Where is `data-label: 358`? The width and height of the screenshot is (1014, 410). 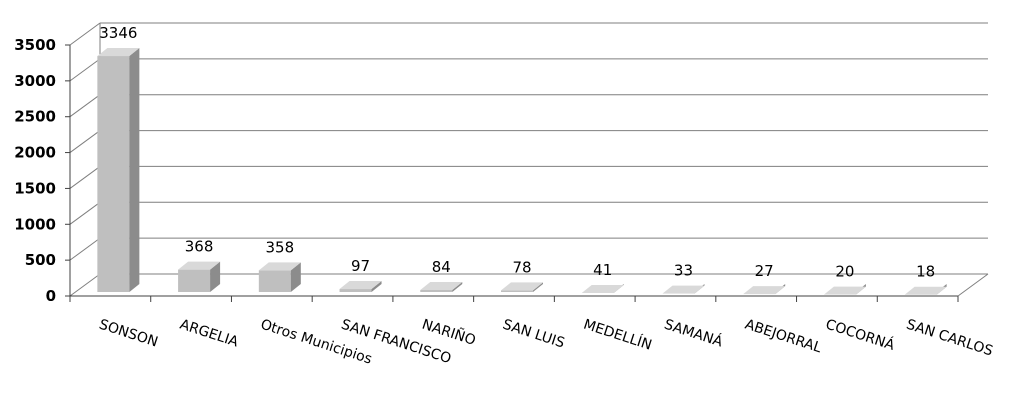 data-label: 358 is located at coordinates (279, 247).